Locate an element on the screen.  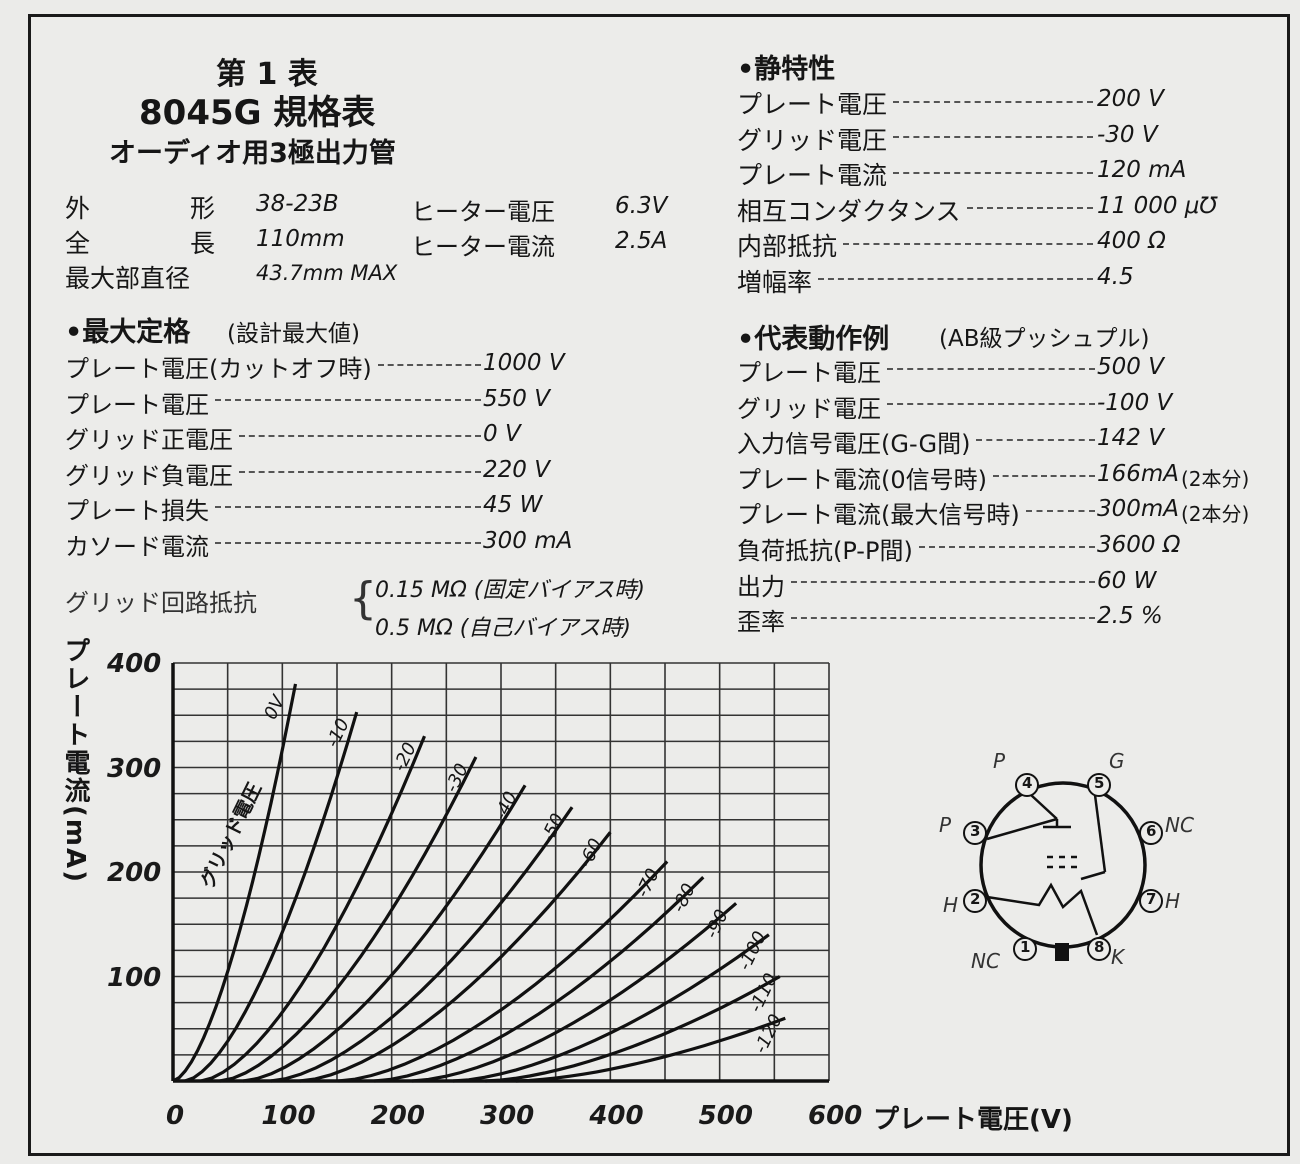
grid-resistance-self: 0.5 MΩ (自己バイアス時) is located at coordinates (503, 628).